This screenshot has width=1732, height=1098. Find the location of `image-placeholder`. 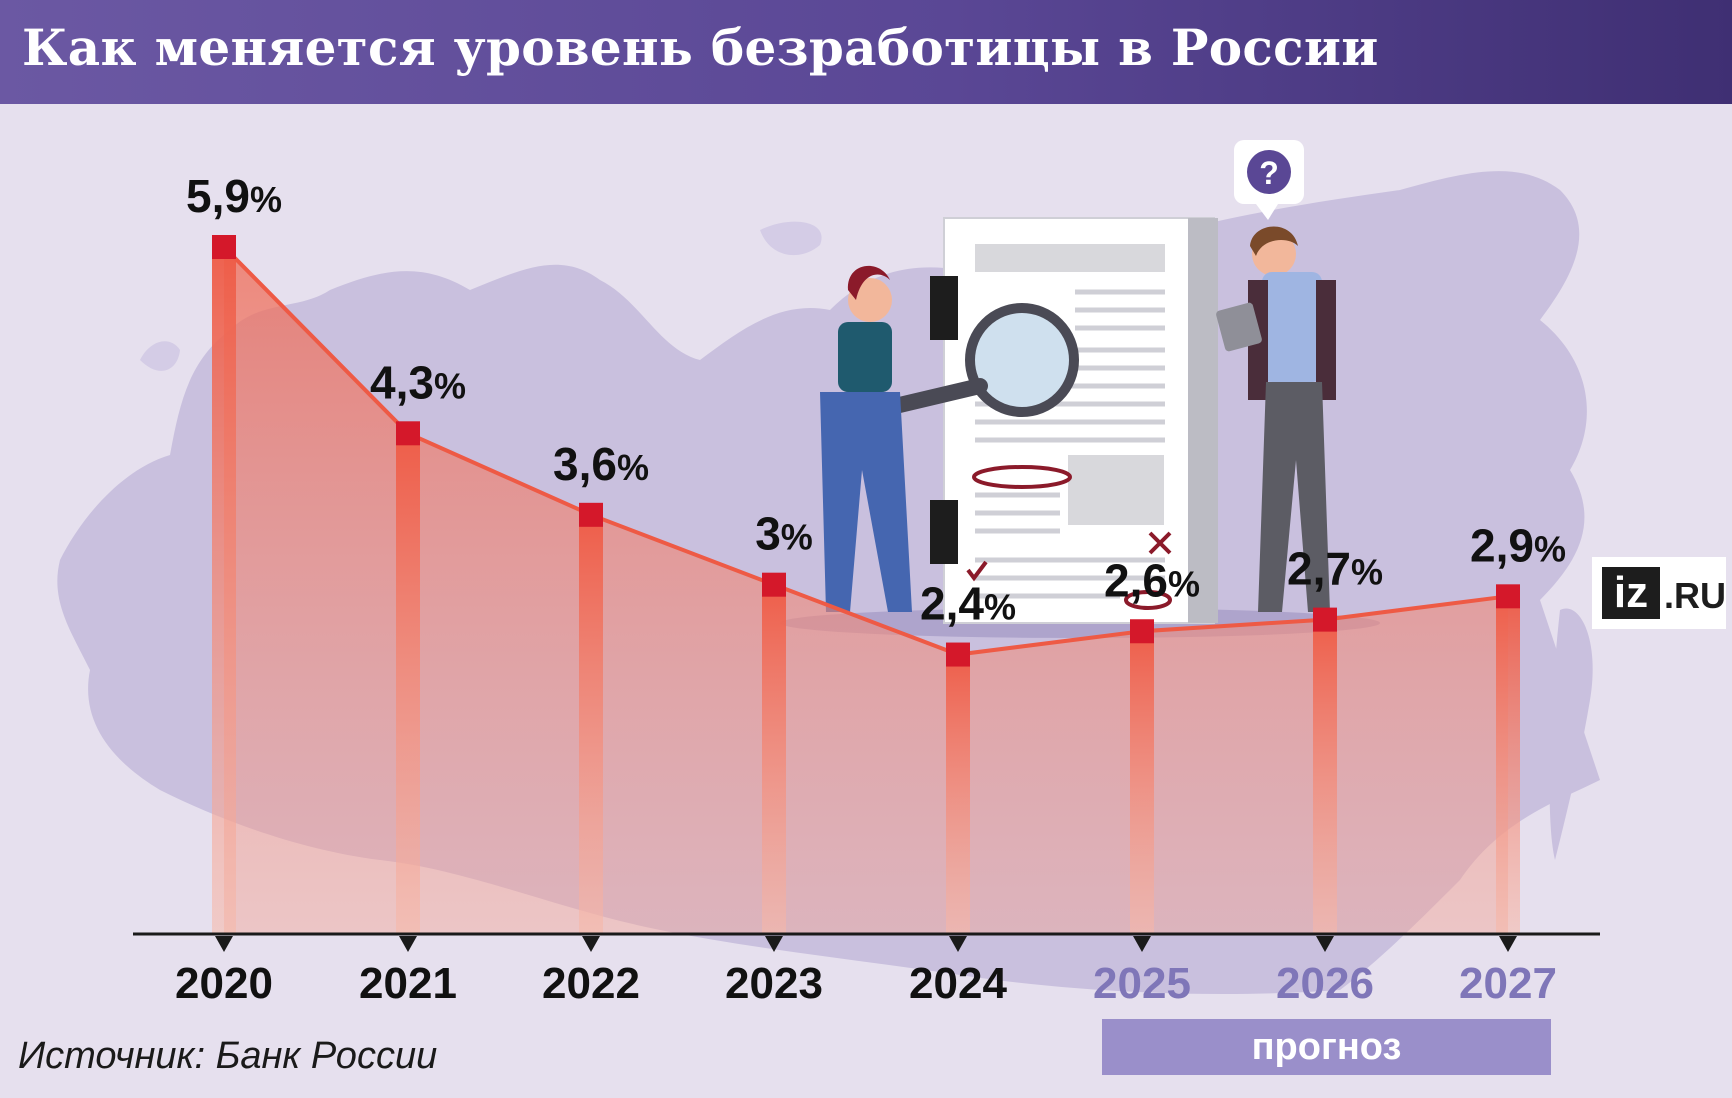

image-placeholder is located at coordinates (1116, 490).